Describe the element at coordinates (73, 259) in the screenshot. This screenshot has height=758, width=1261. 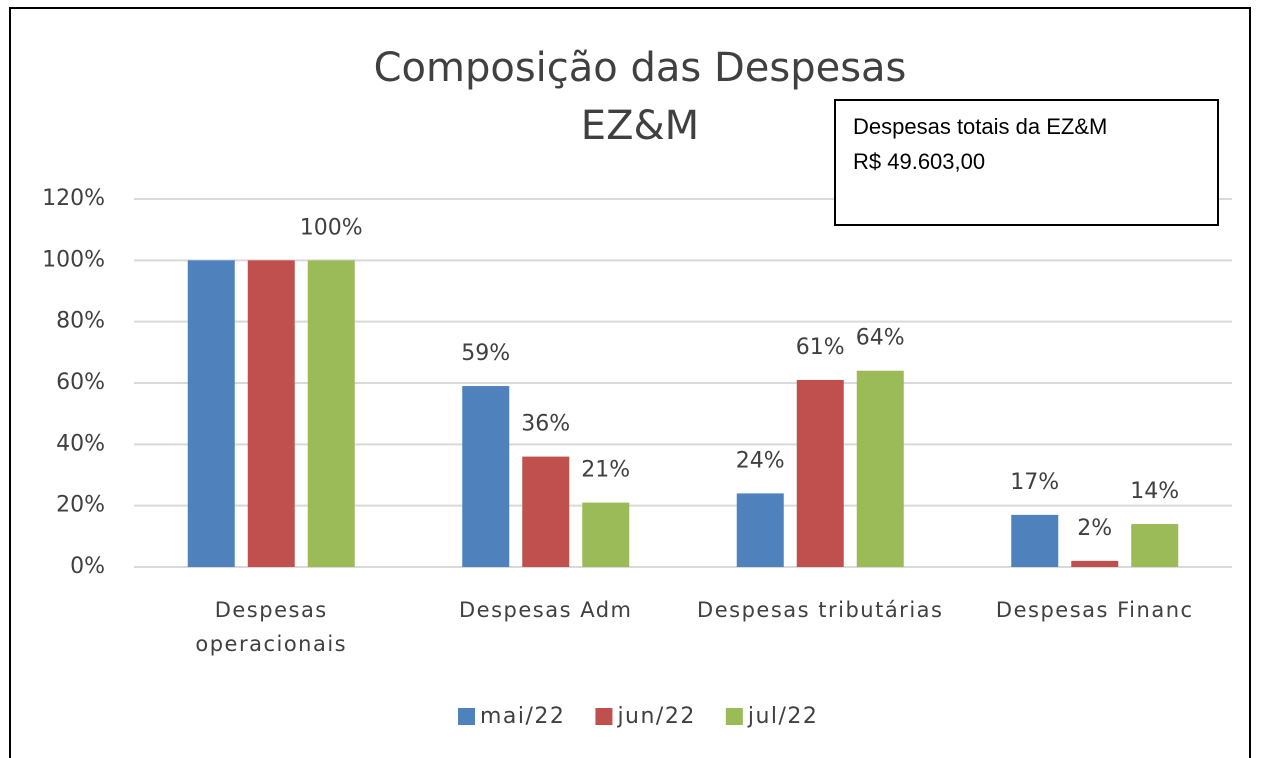
I see `y-tick-label: 100%` at that location.